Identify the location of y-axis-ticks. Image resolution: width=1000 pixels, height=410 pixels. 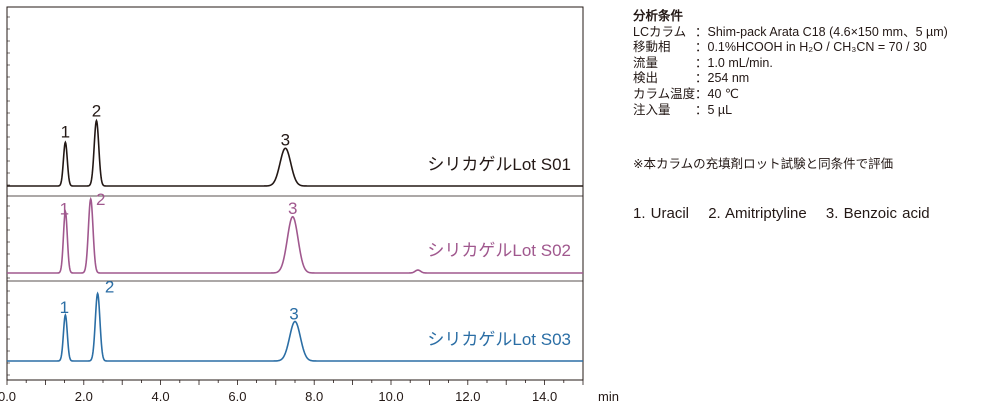
(8, 196).